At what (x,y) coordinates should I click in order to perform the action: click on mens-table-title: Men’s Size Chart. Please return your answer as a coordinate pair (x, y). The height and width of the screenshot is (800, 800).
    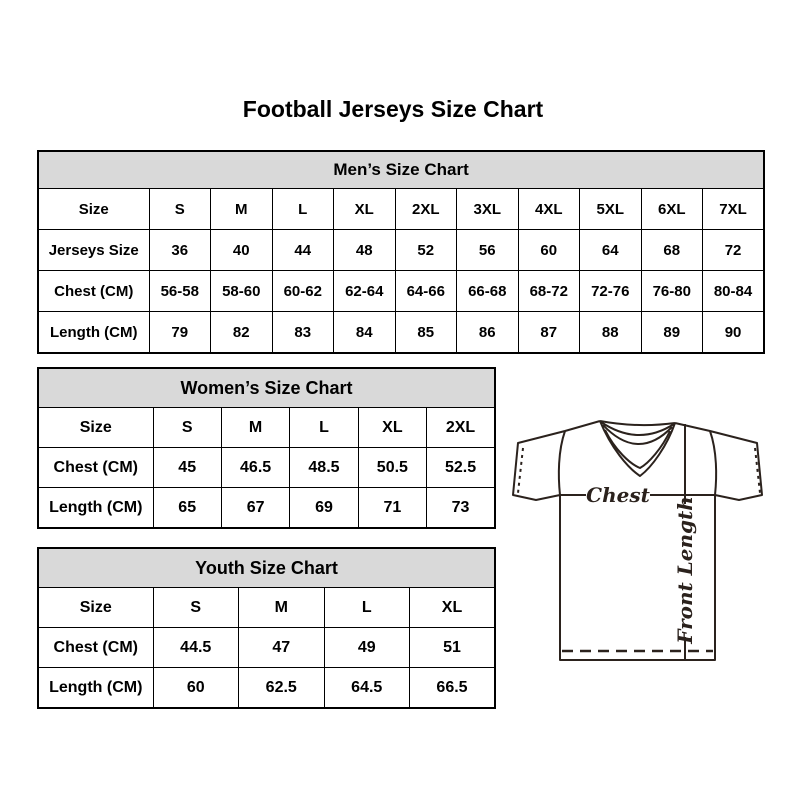
    Looking at the image, I should click on (401, 169).